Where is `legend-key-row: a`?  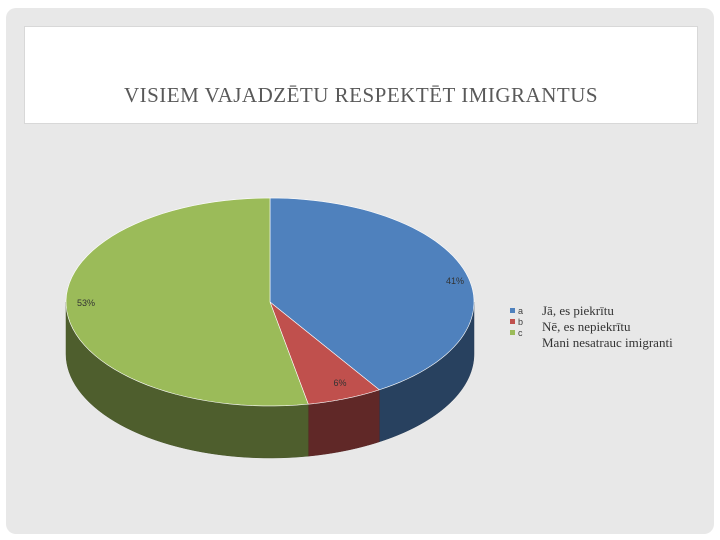 legend-key-row: a is located at coordinates (516, 310).